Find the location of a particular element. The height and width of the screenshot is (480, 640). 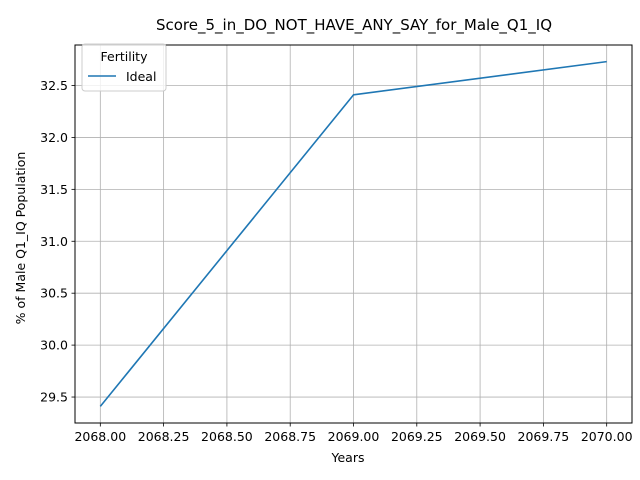

y-tick-label: 29.5 is located at coordinates (54, 397).